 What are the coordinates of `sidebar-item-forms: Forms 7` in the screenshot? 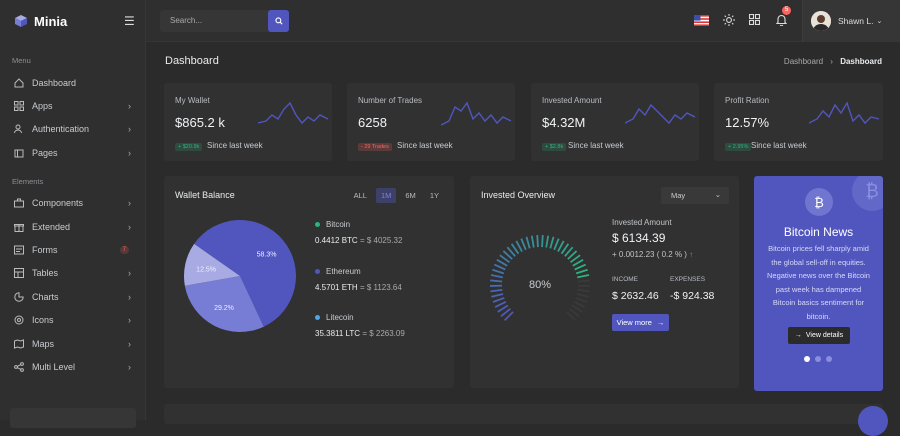 It's located at (72, 249).